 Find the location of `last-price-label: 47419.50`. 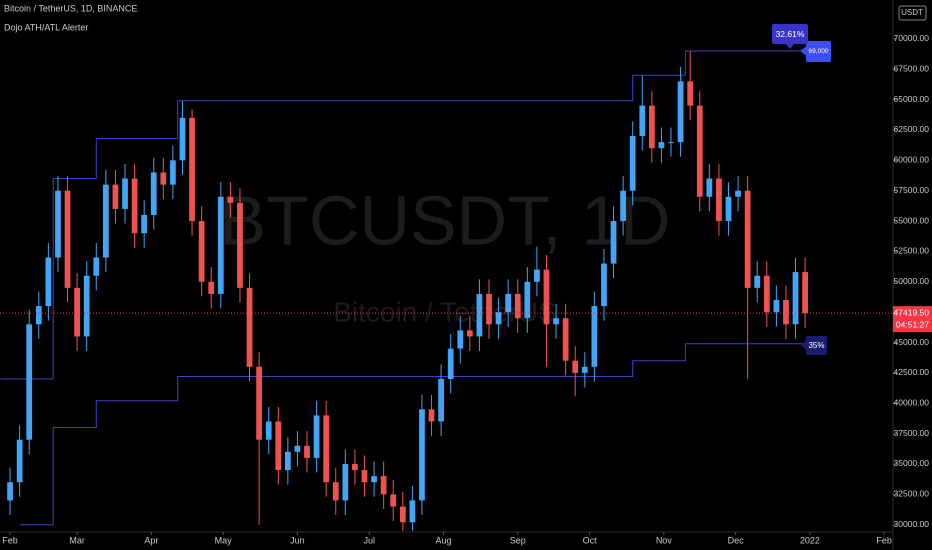

last-price-label: 47419.50 is located at coordinates (912, 312).